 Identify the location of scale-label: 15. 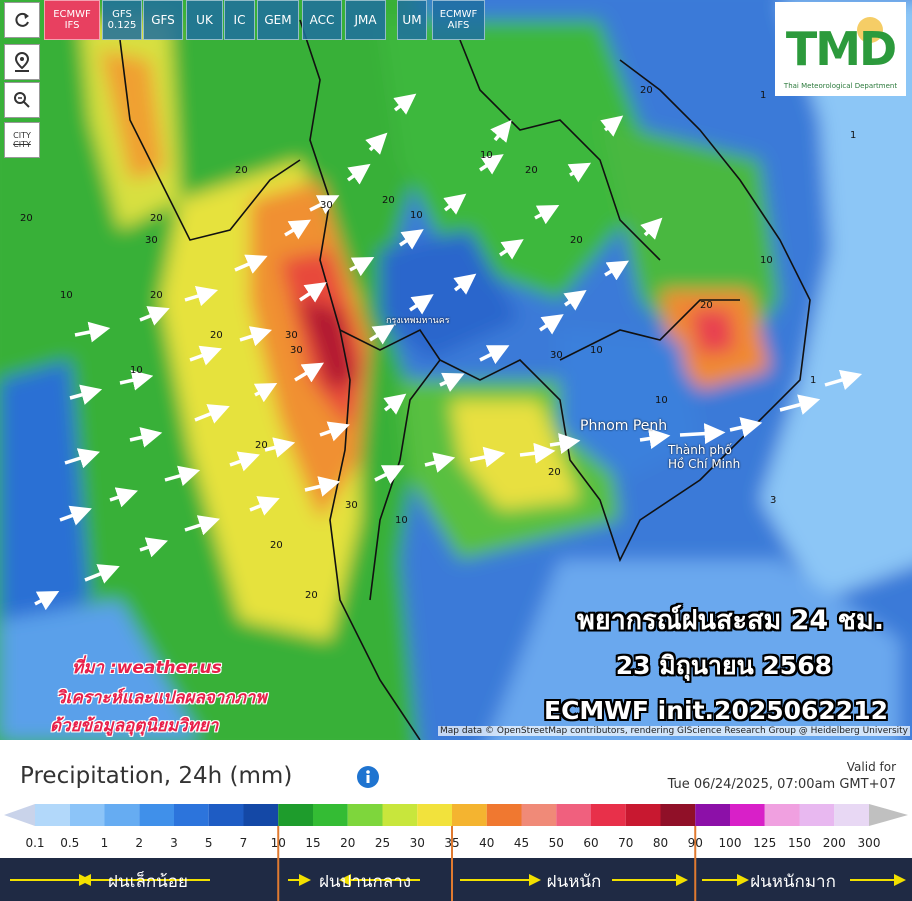
(313, 843).